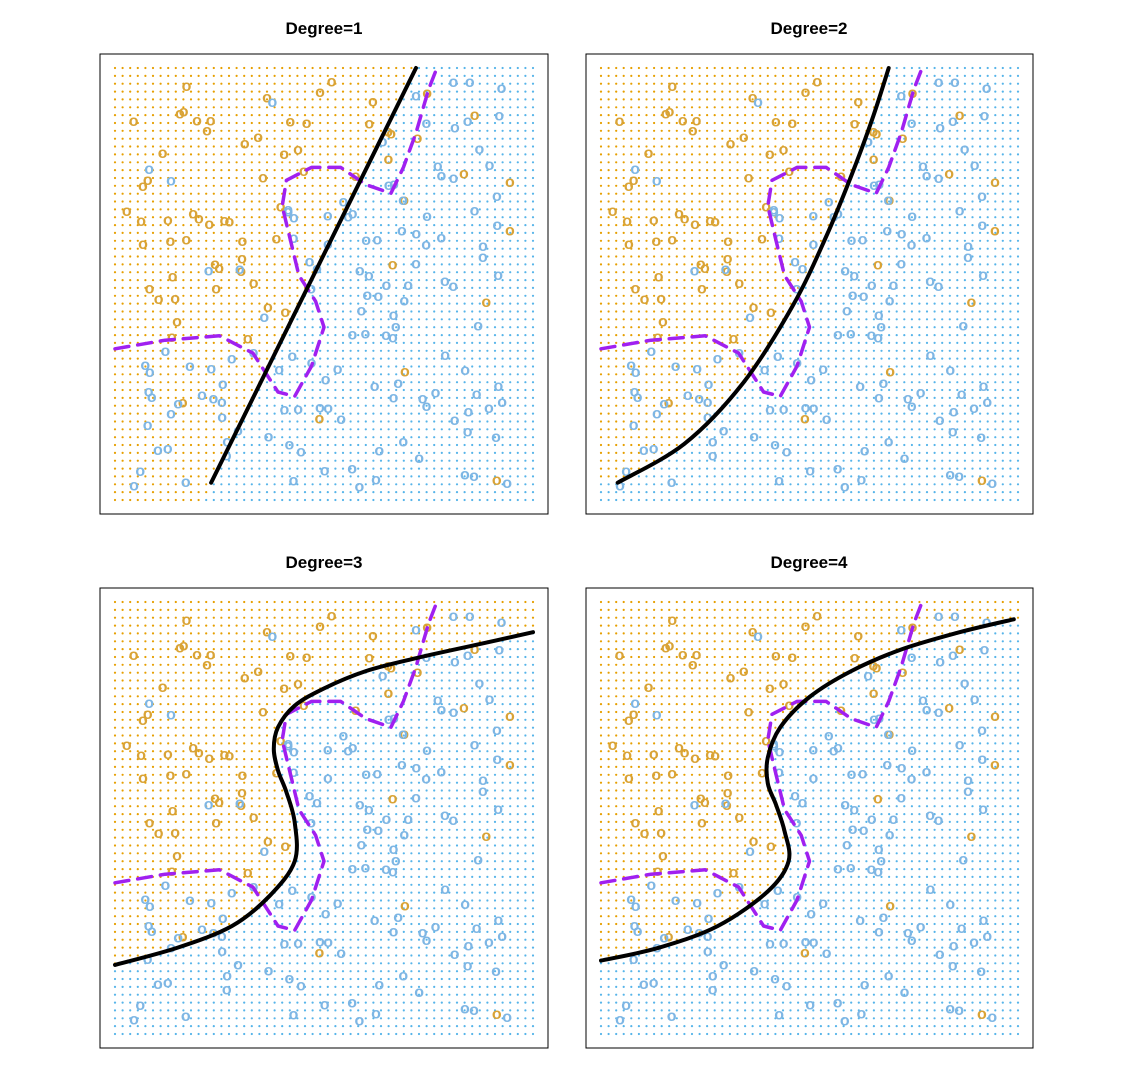 The image size is (1128, 1090). Describe the element at coordinates (143, 244) in the screenshot. I see `point-orange: o` at that location.